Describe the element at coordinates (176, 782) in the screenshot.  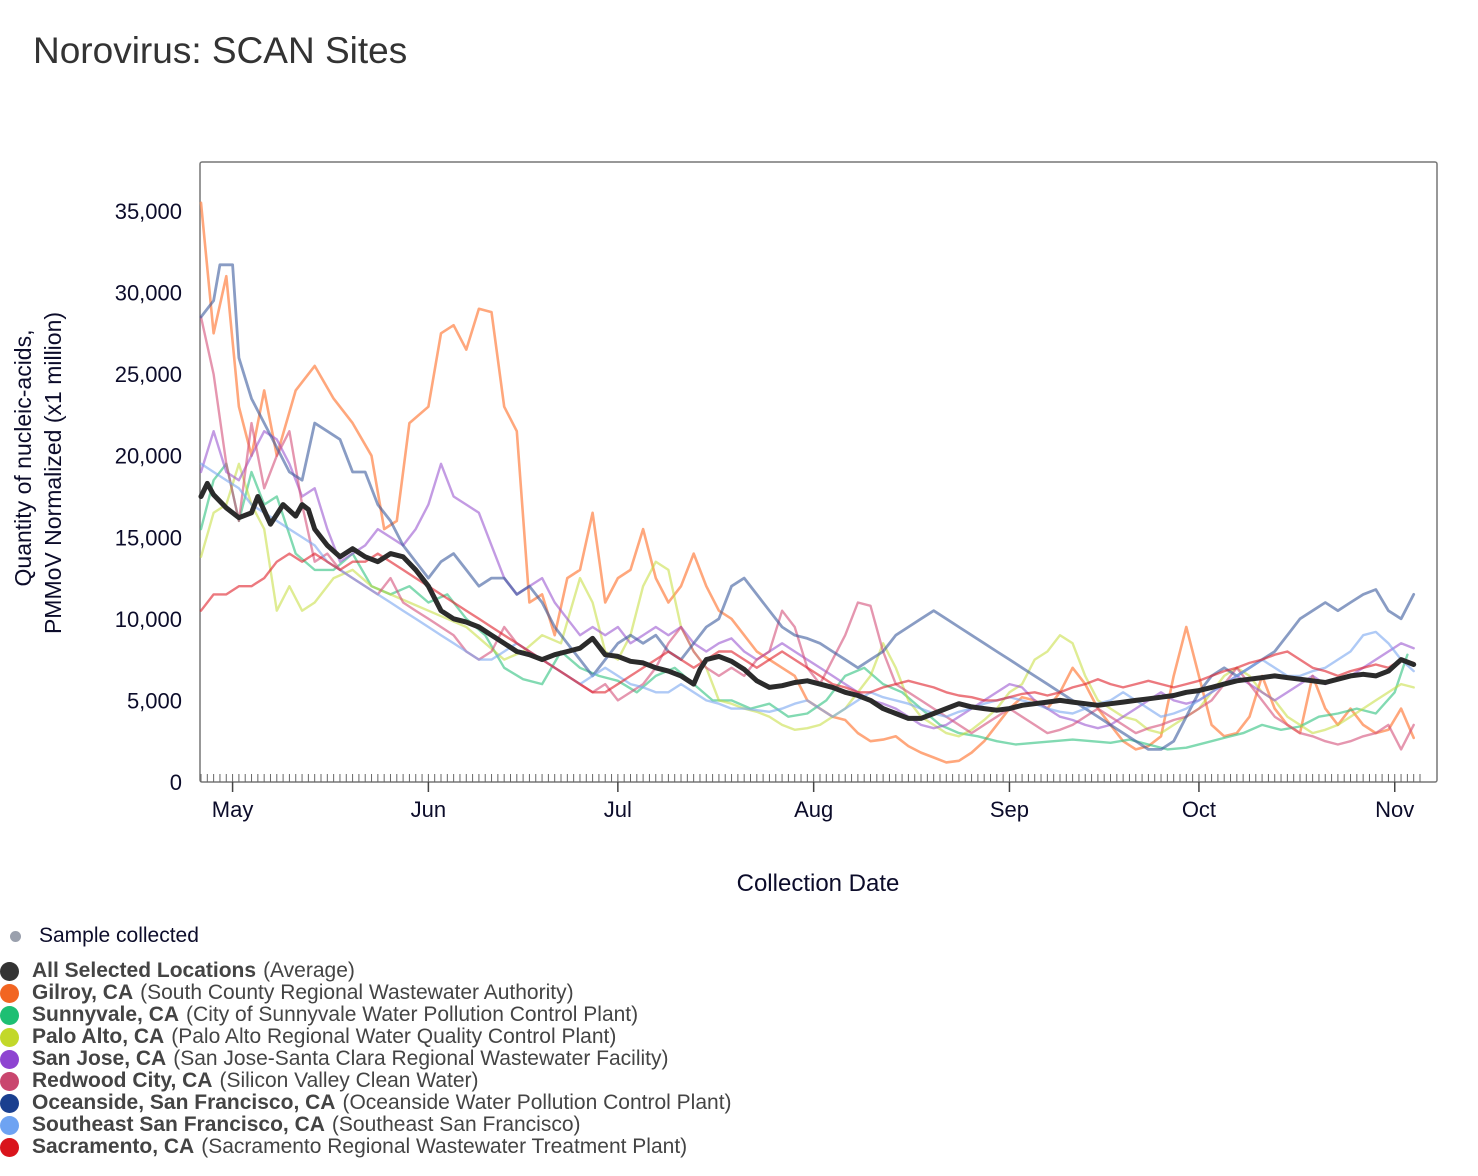
I see `y-tick-label: 0` at that location.